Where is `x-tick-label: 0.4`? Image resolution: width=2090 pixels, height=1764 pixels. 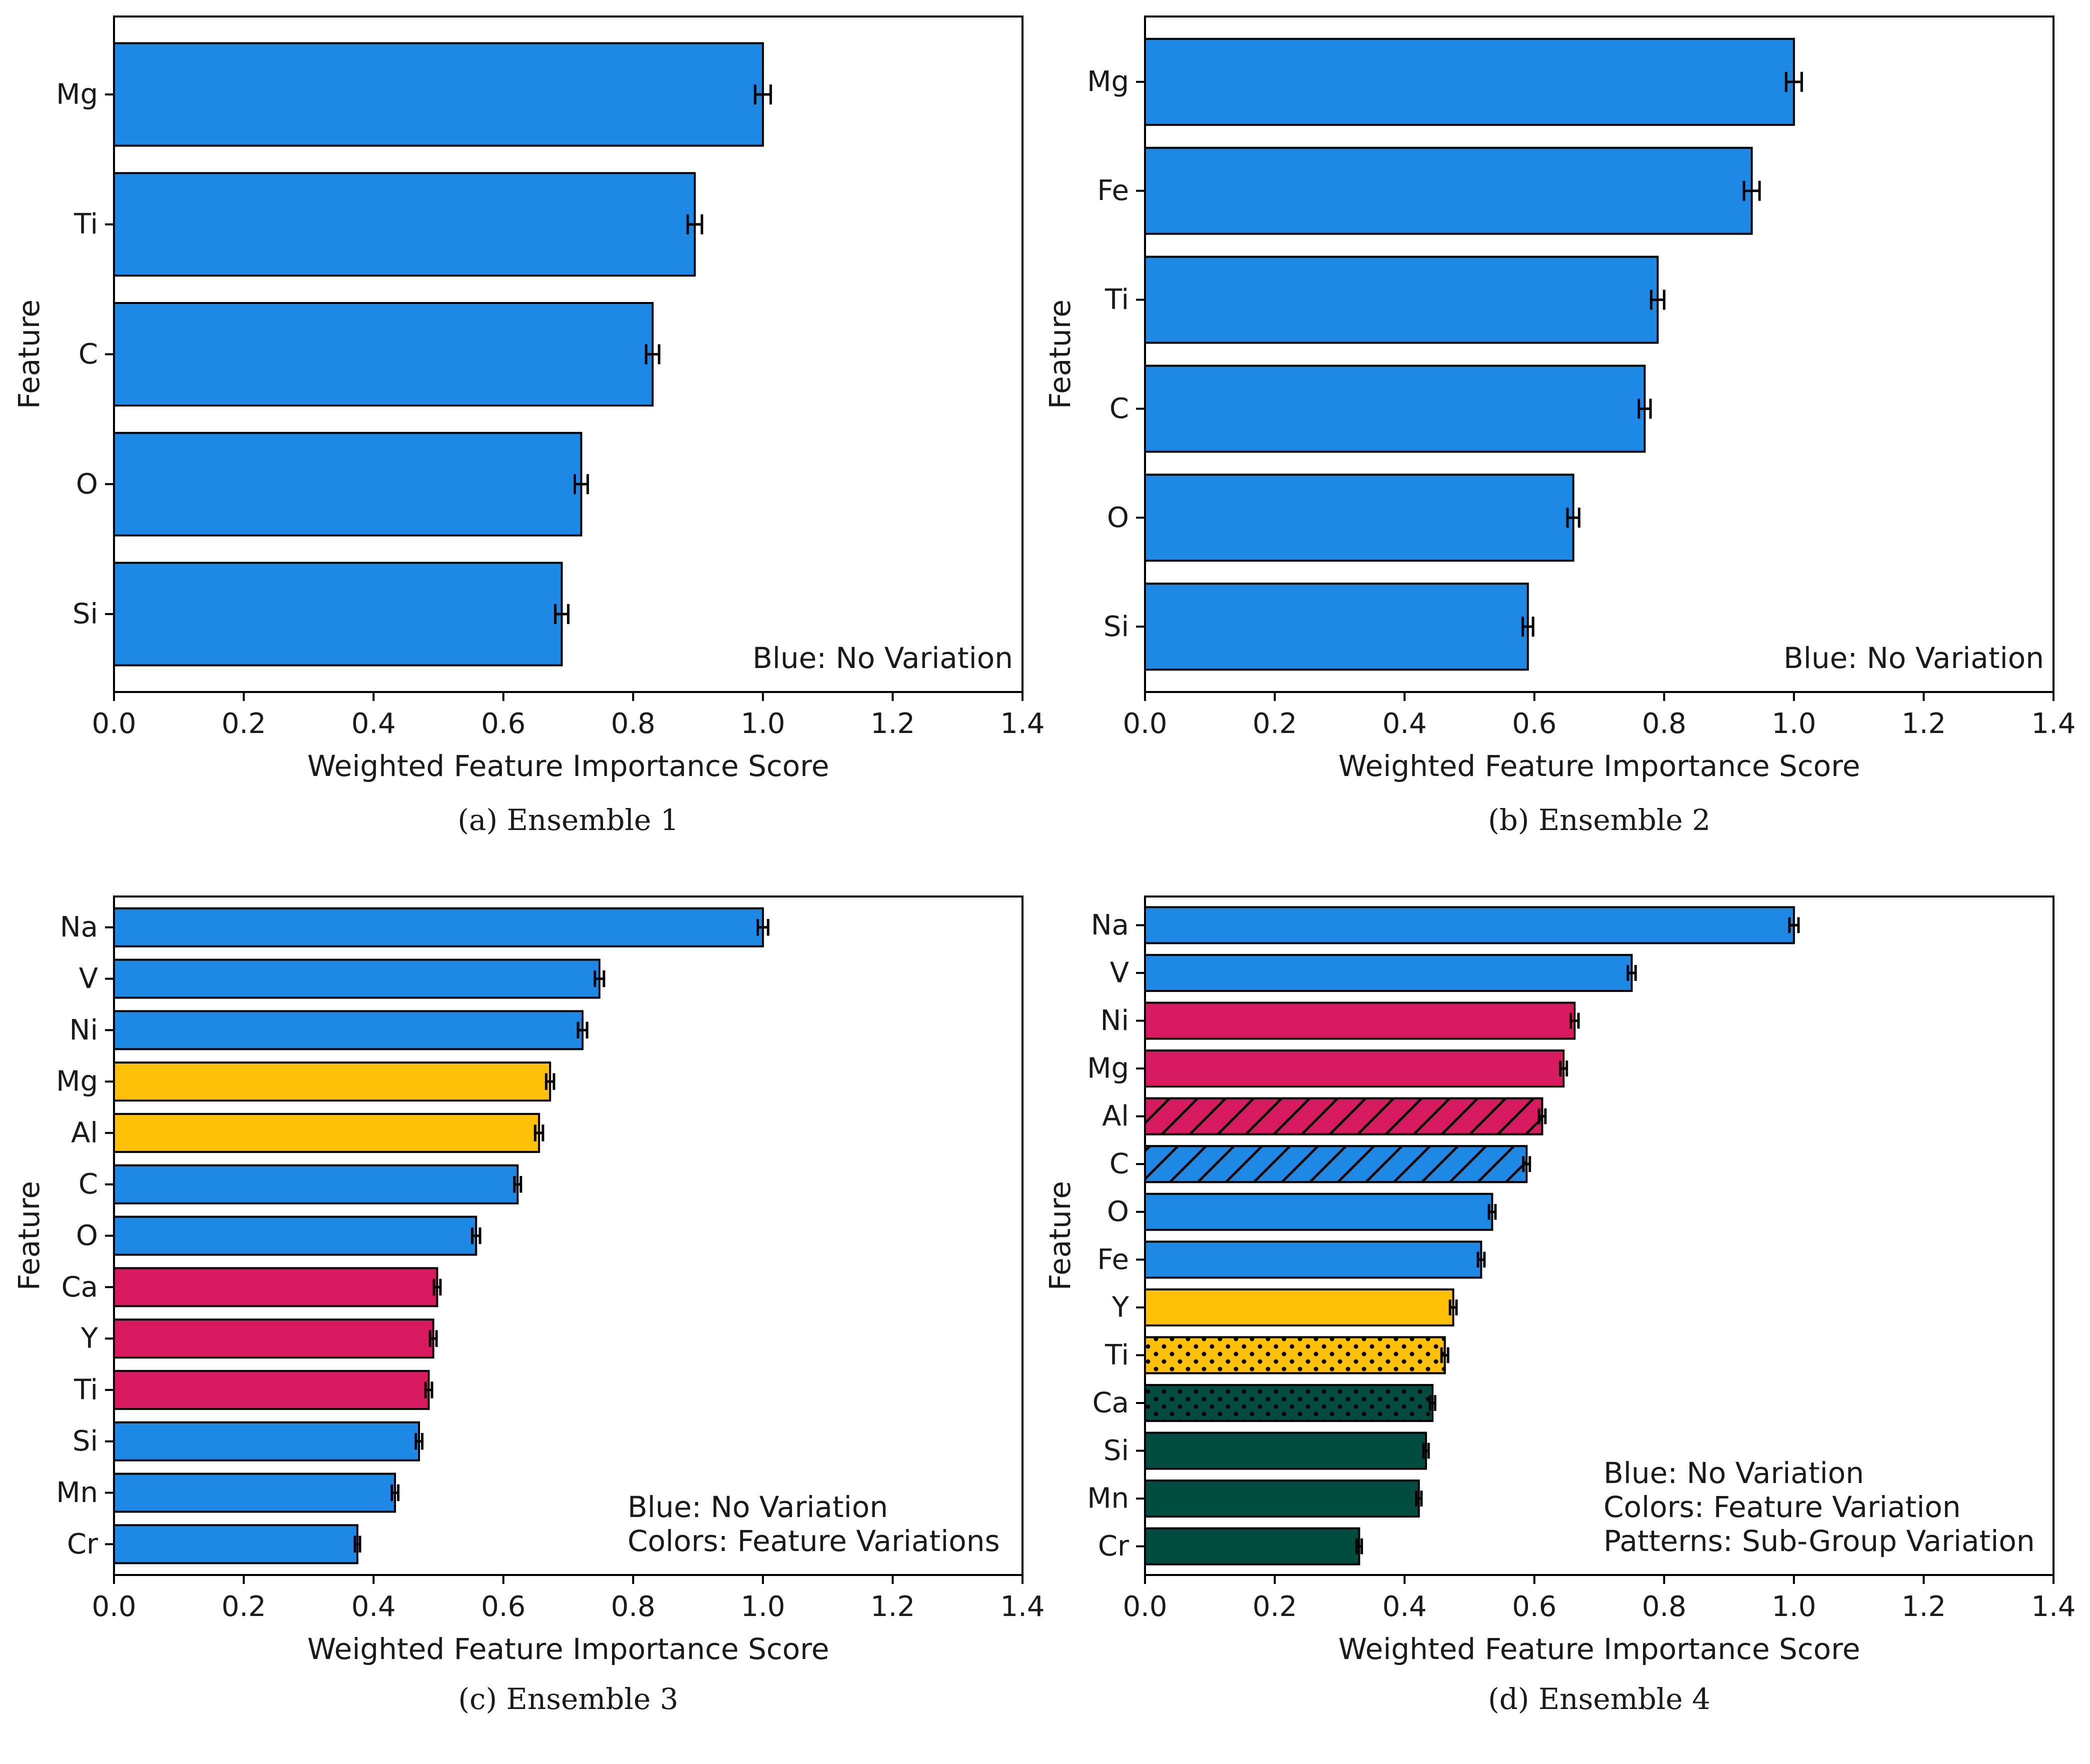 x-tick-label: 0.4 is located at coordinates (1404, 1606).